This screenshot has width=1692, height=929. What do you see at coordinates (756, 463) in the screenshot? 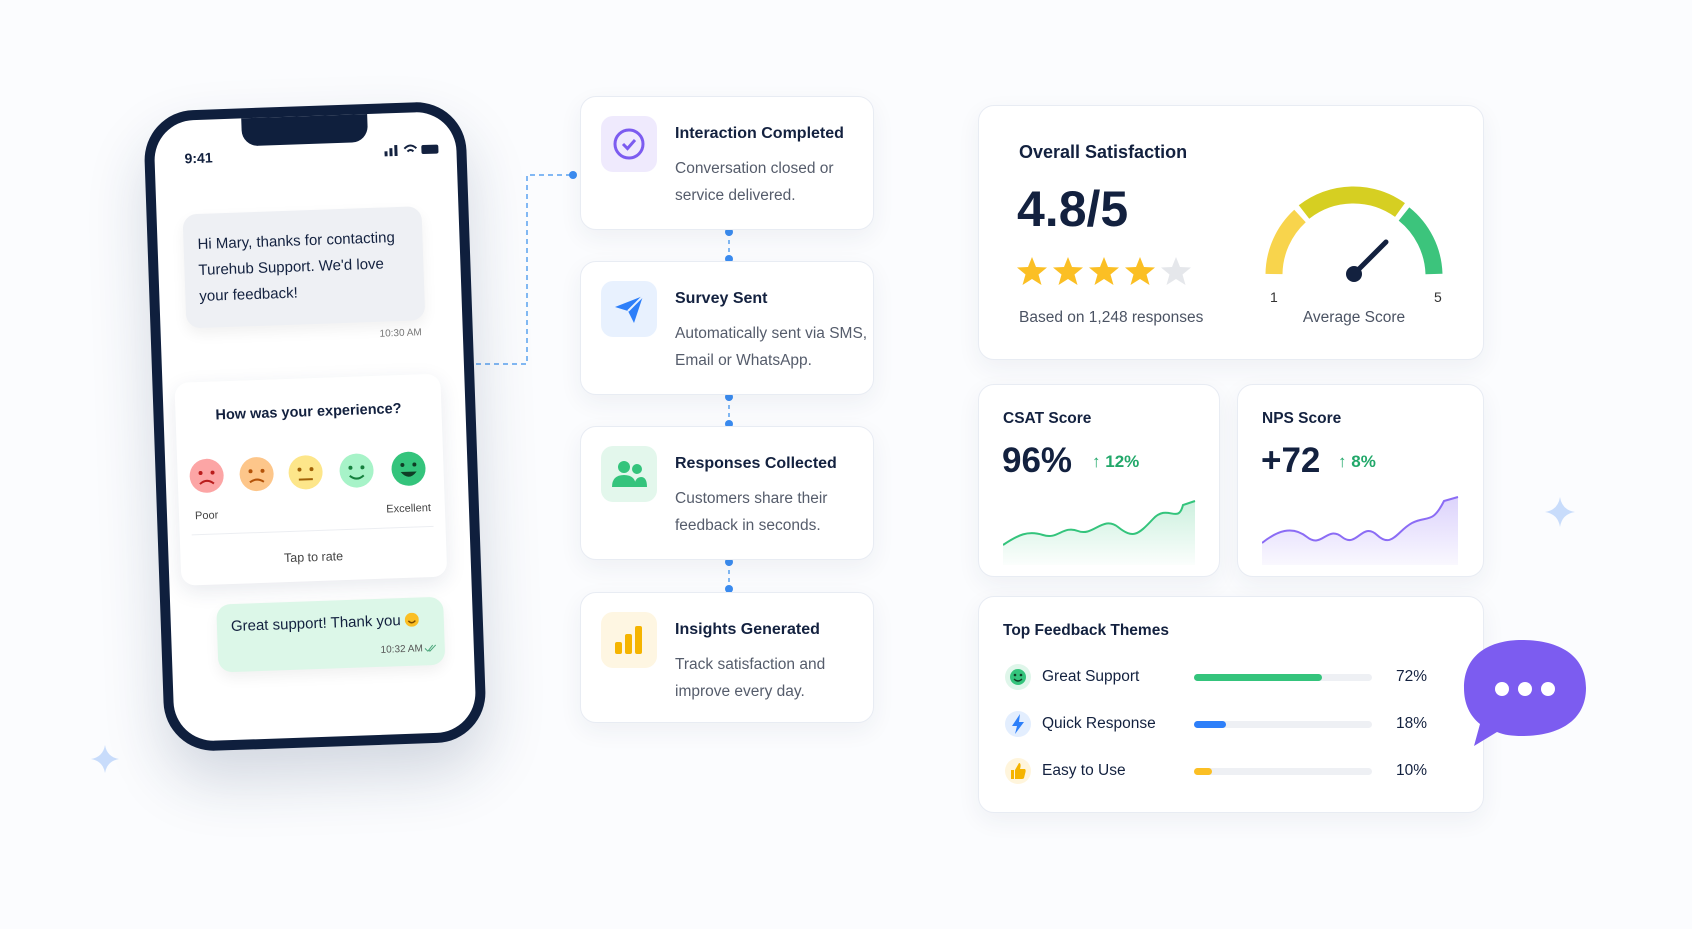
I see `step-title: Responses Collected` at bounding box center [756, 463].